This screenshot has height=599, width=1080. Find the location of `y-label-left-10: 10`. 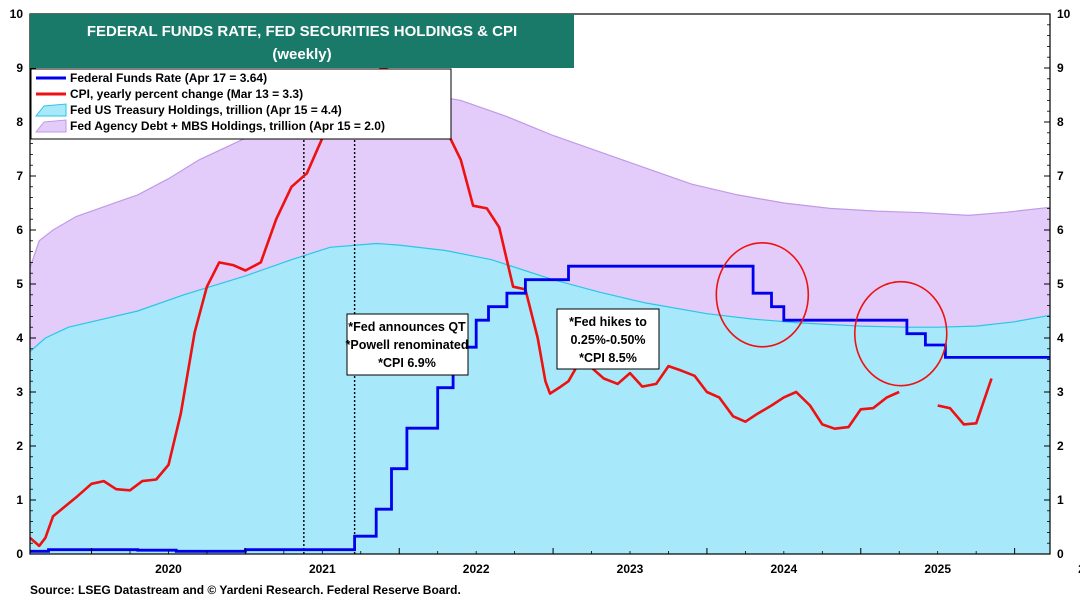

y-label-left-10: 10 is located at coordinates (17, 14).